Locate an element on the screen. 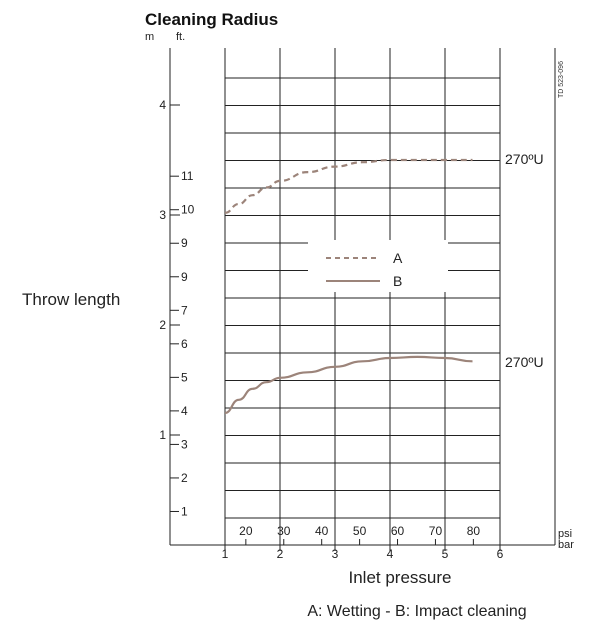 Image resolution: width=589 pixels, height=628 pixels. y-m-tick-label: 3 is located at coordinates (162, 215).